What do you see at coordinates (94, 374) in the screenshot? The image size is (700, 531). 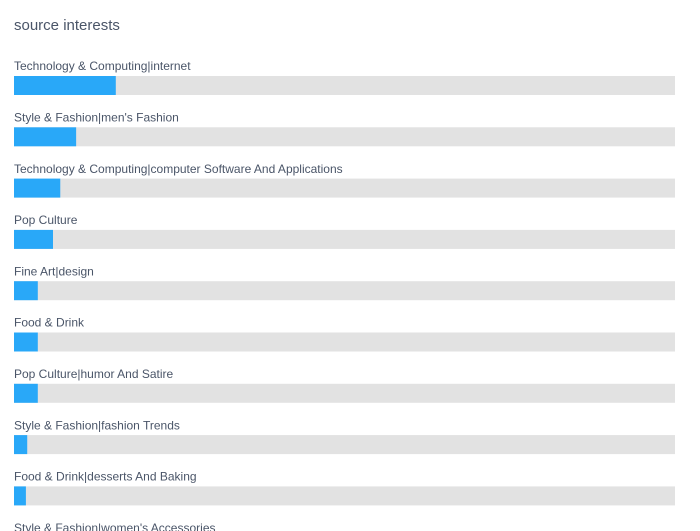 I see `bar-label: Pop Culture|humor And Satire` at bounding box center [94, 374].